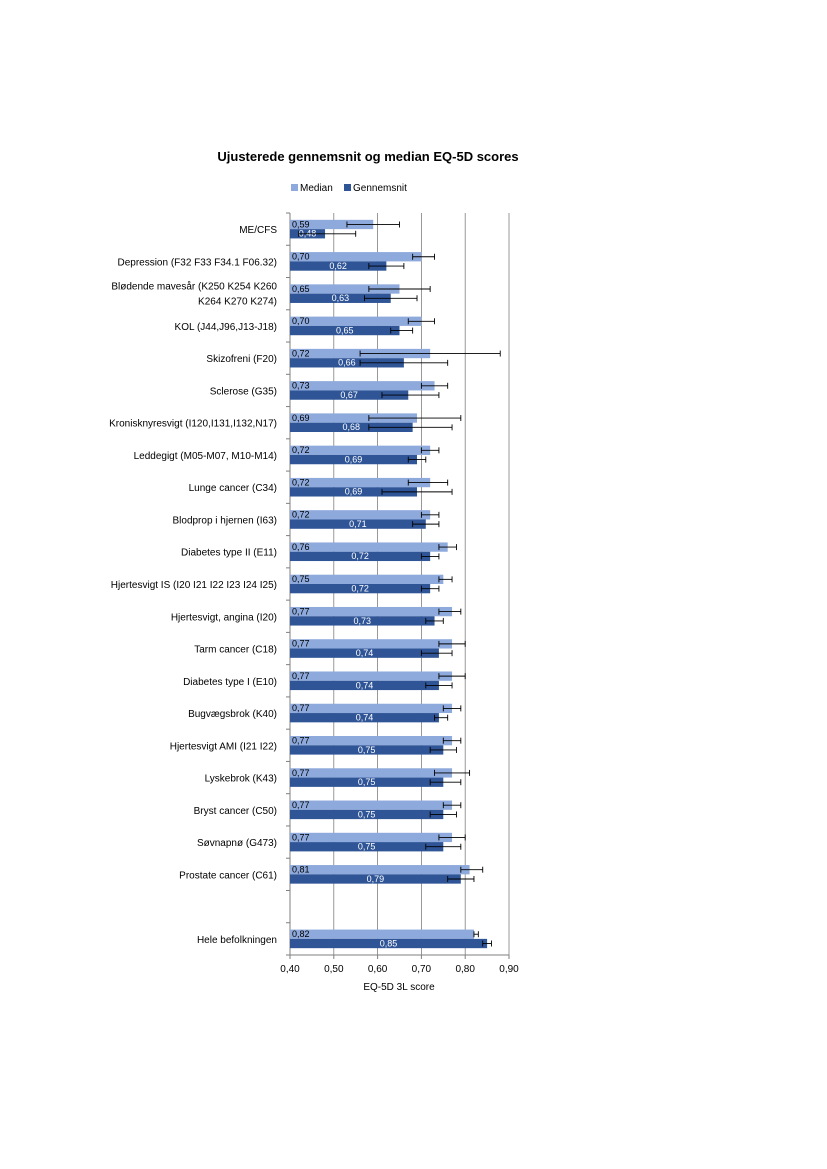 The width and height of the screenshot is (827, 1169). Describe the element at coordinates (224, 520) in the screenshot. I see `category-label: Blodprop i hjernen (I63)` at that location.